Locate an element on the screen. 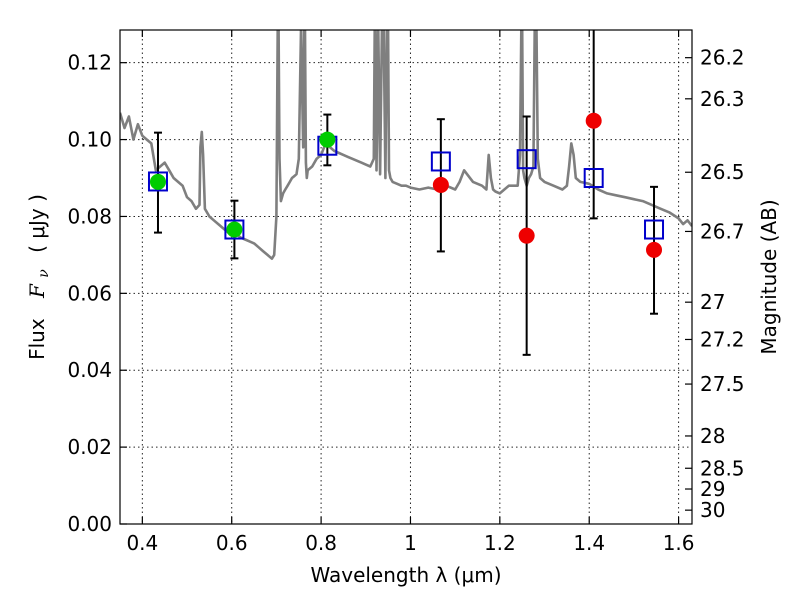 Image resolution: width=800 pixels, height=600 pixels. x-axis-label: Wavelength λ (μm) is located at coordinates (405, 575).